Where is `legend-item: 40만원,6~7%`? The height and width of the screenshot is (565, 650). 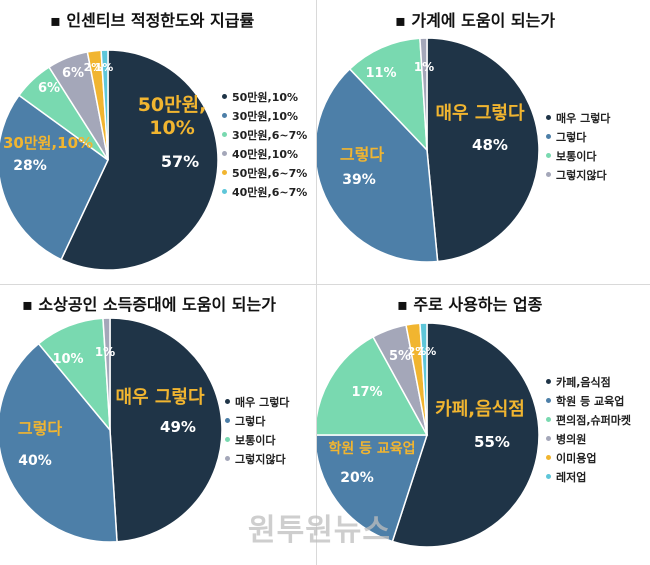
legend-item: 40만원,6~7% is located at coordinates (264, 191).